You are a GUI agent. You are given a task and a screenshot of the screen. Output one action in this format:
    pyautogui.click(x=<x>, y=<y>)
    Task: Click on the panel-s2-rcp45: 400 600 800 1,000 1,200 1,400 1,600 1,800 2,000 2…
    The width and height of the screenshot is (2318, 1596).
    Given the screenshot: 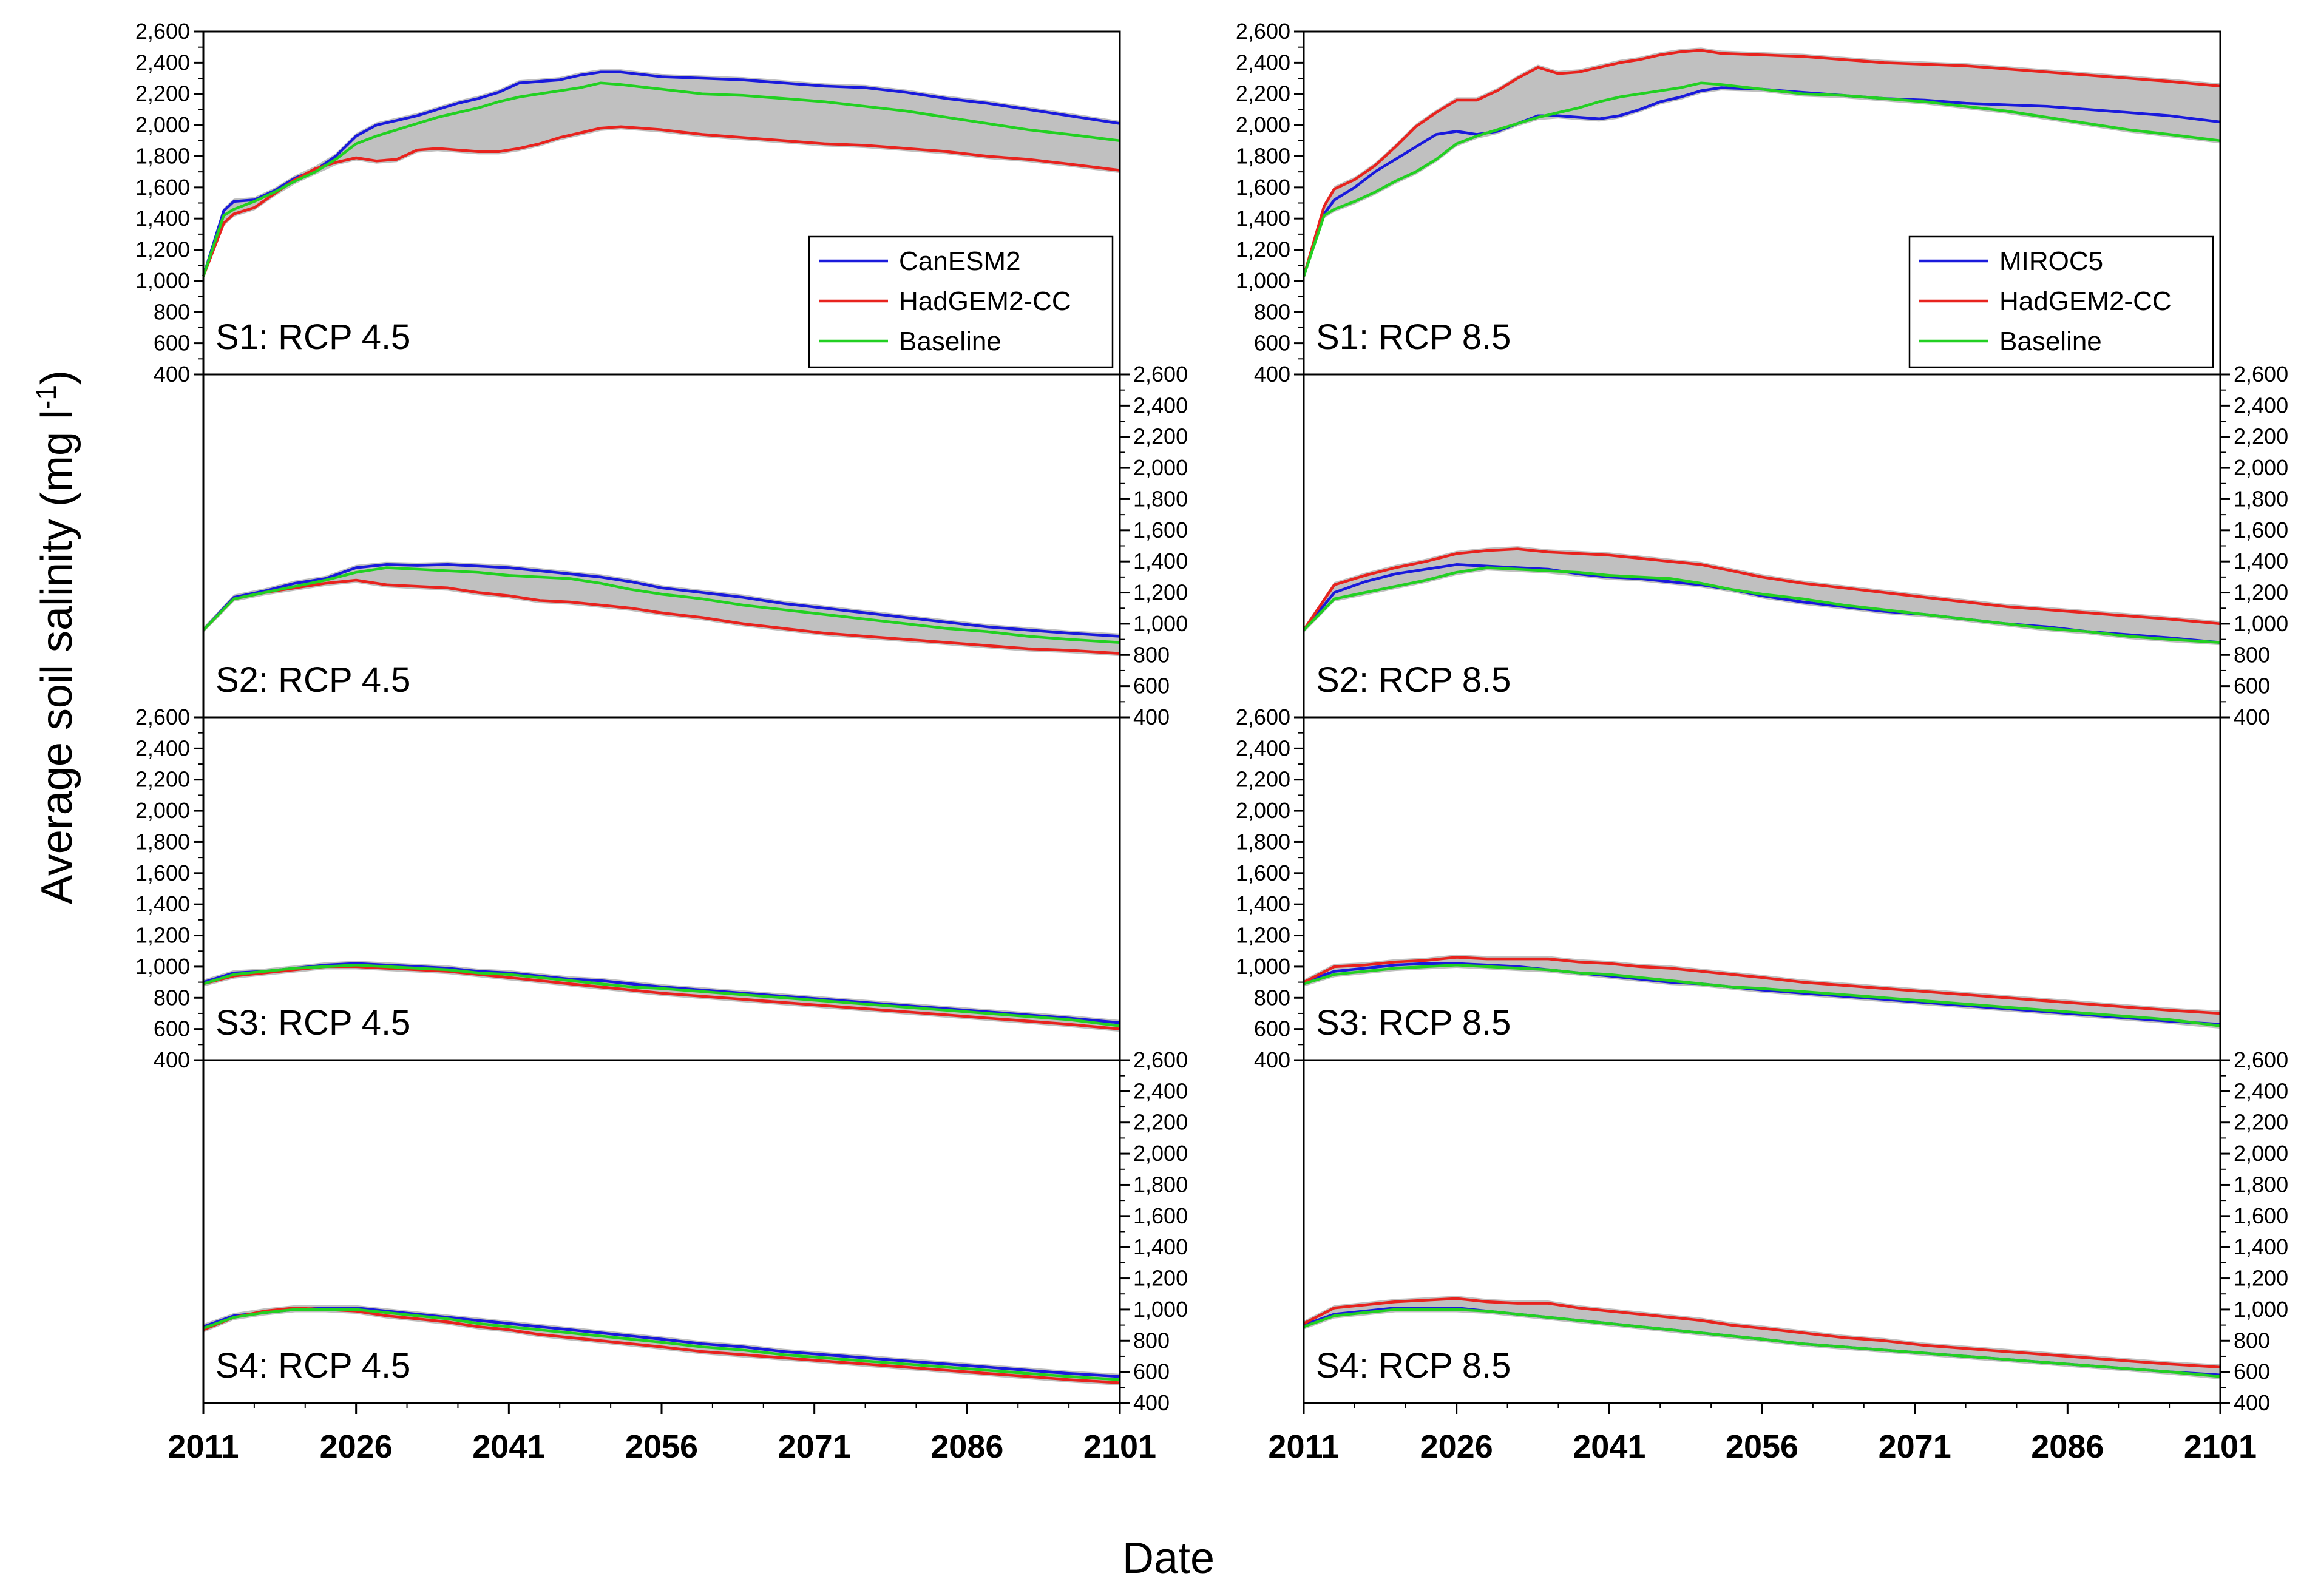 What is the action you would take?
    pyautogui.click(x=695, y=545)
    